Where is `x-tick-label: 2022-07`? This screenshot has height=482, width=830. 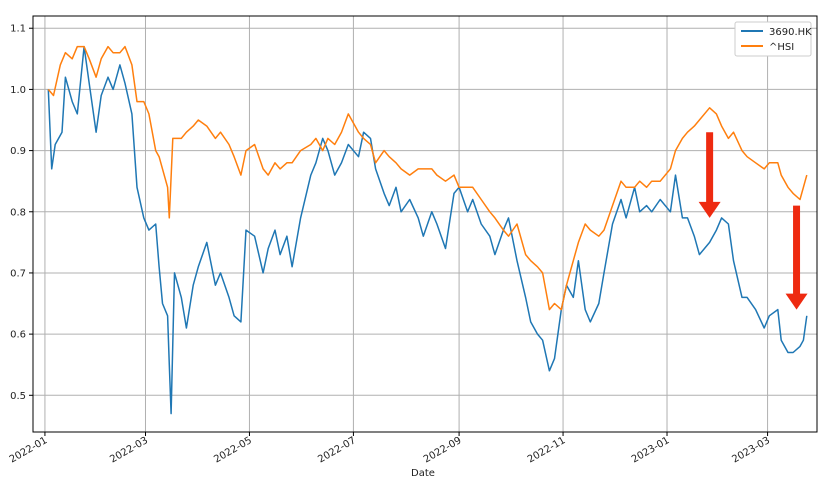
x-tick-label: 2022-07 is located at coordinates (337, 450).